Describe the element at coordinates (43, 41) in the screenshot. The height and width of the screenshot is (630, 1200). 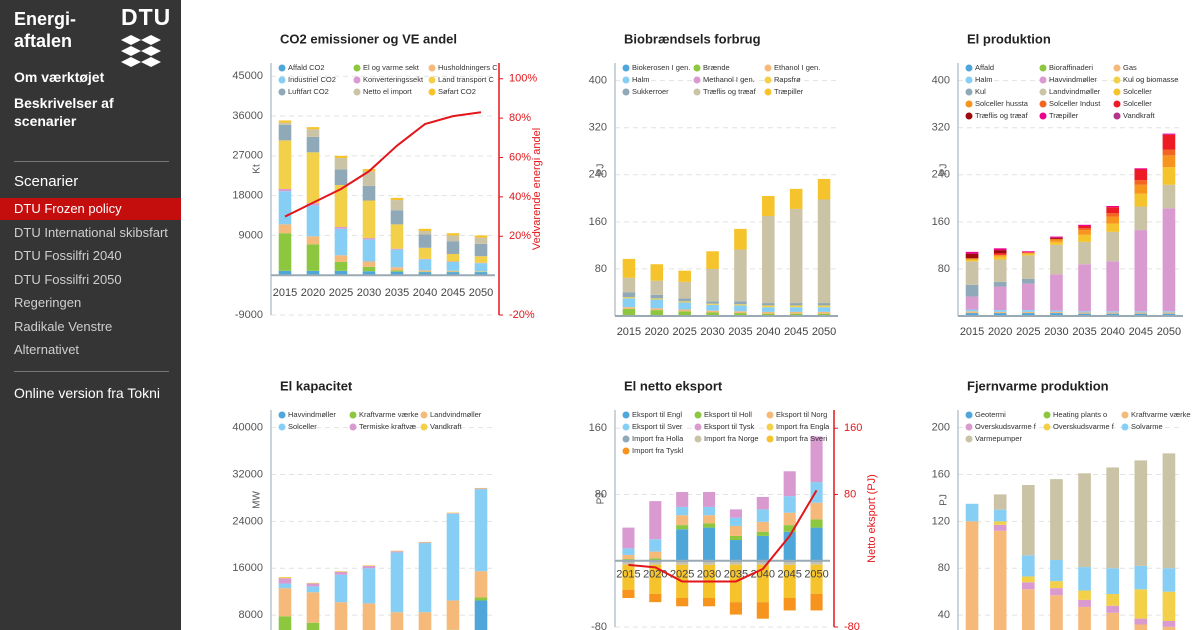
I see `app-title: aftalen` at that location.